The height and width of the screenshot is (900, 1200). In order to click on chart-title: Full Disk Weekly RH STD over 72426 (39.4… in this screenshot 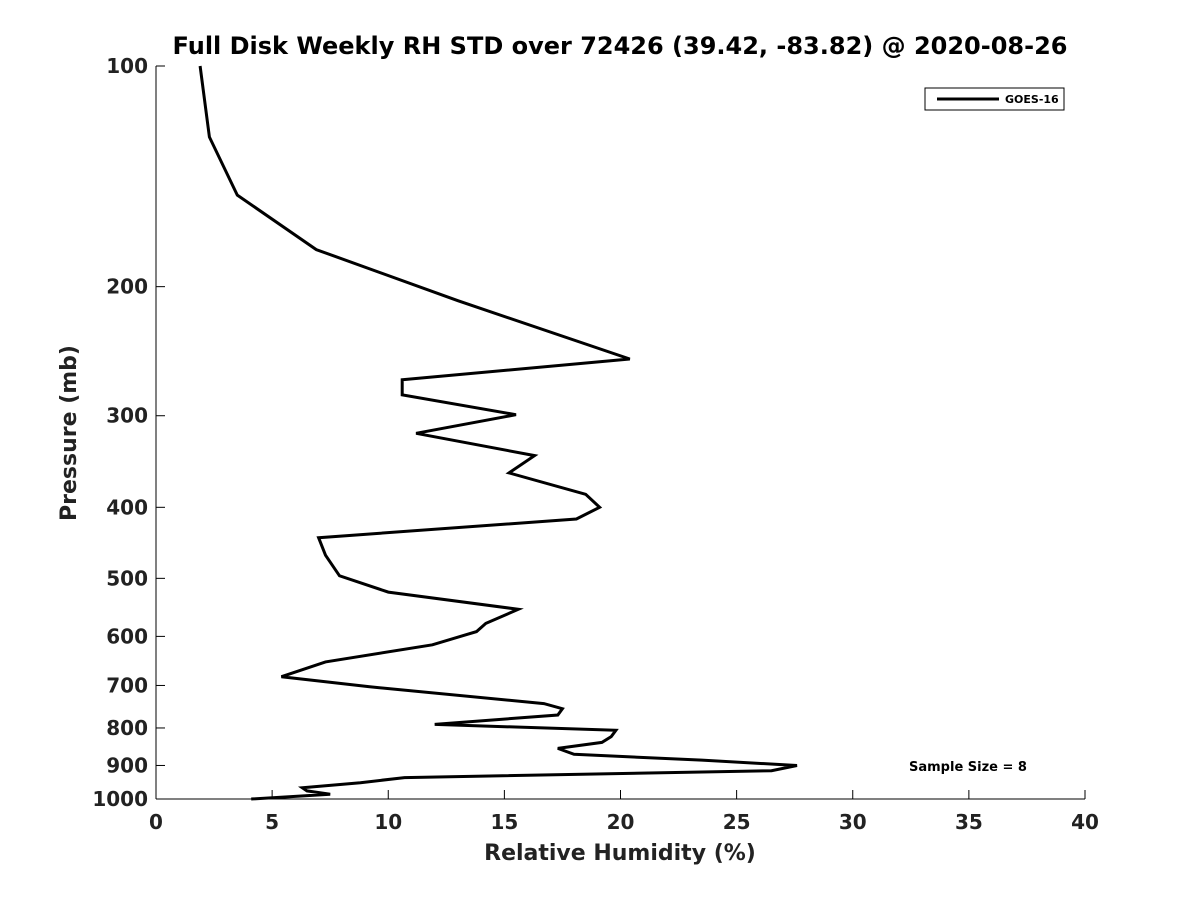, I will do `click(620, 46)`.